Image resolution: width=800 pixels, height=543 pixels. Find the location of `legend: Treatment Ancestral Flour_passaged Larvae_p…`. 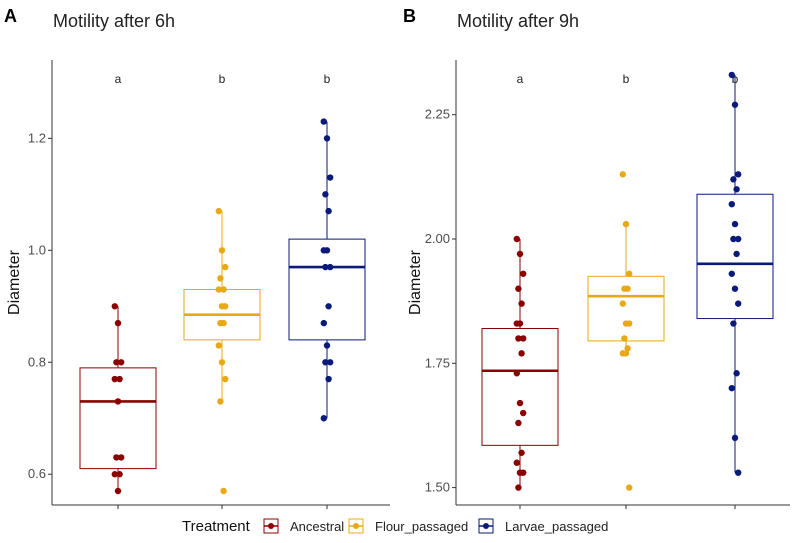

legend: Treatment Ancestral Flour_passaged Larvae_p… is located at coordinates (395, 526).